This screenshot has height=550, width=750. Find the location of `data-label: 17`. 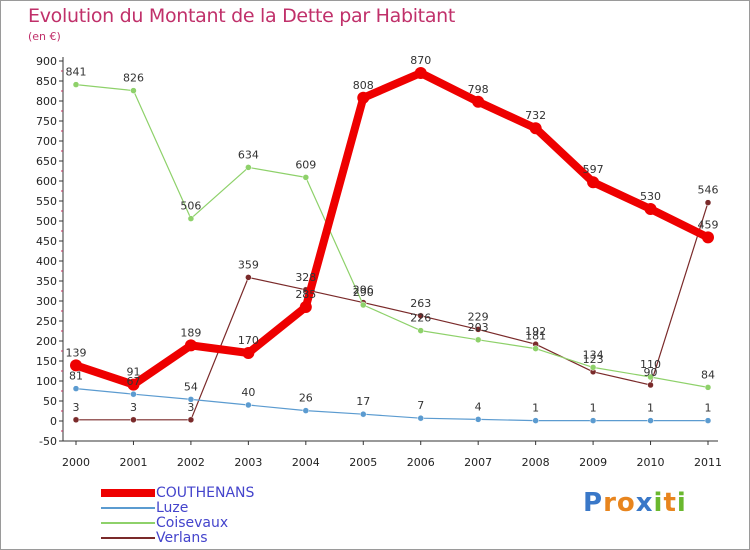

data-label: 17 is located at coordinates (363, 401).